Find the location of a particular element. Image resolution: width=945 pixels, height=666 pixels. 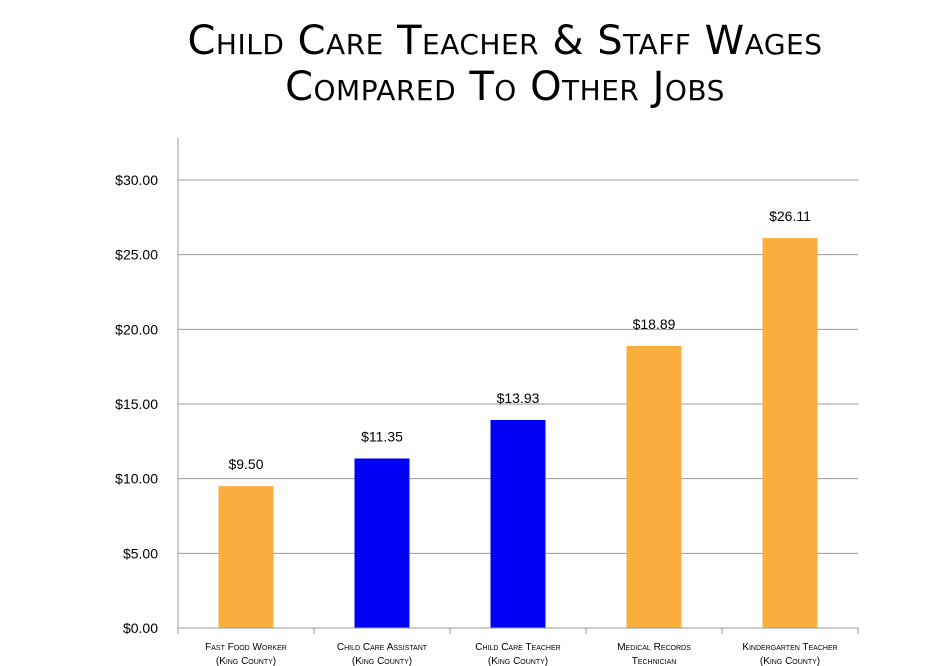

y-tick-label: $25.00 is located at coordinates (136, 255).